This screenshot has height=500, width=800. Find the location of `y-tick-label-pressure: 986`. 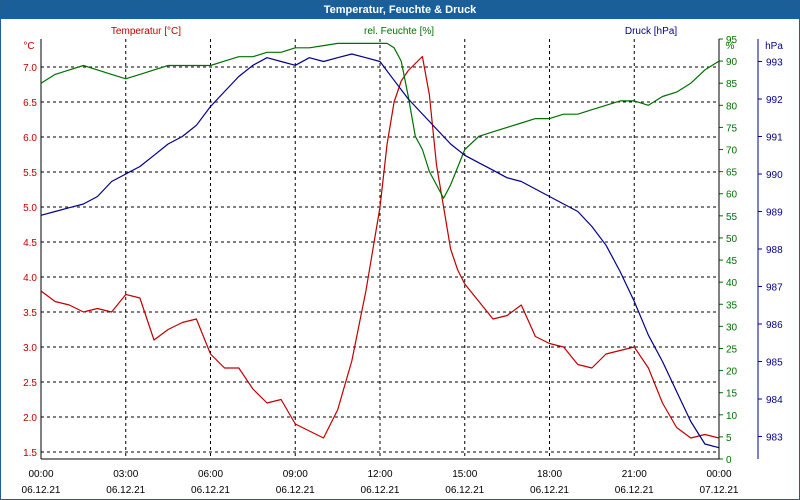

y-tick-label-pressure: 986 is located at coordinates (774, 325).